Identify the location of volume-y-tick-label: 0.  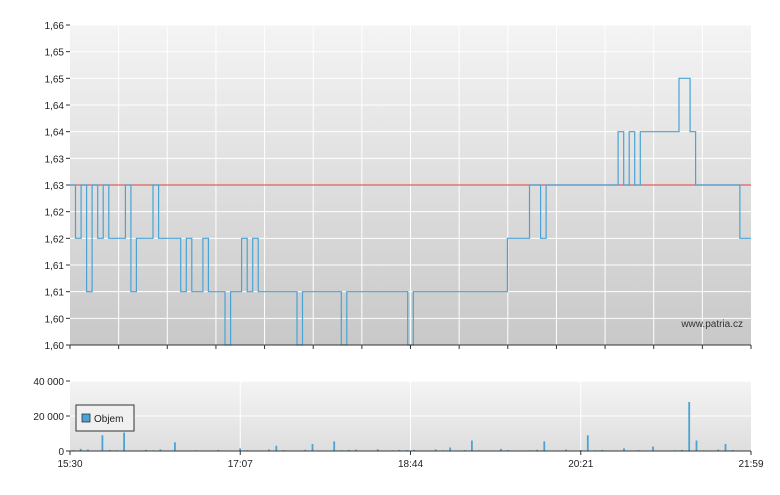
(61, 452).